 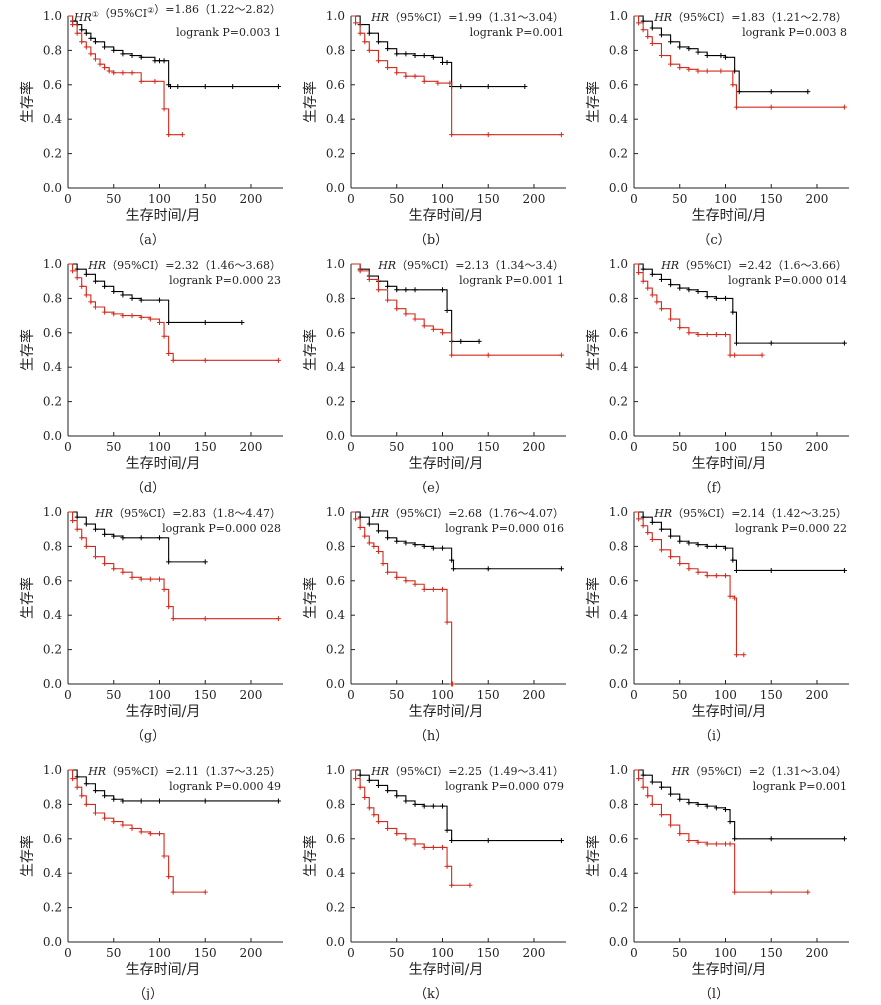 I want to click on y-tick-label: 0.8, so click(x=52, y=804).